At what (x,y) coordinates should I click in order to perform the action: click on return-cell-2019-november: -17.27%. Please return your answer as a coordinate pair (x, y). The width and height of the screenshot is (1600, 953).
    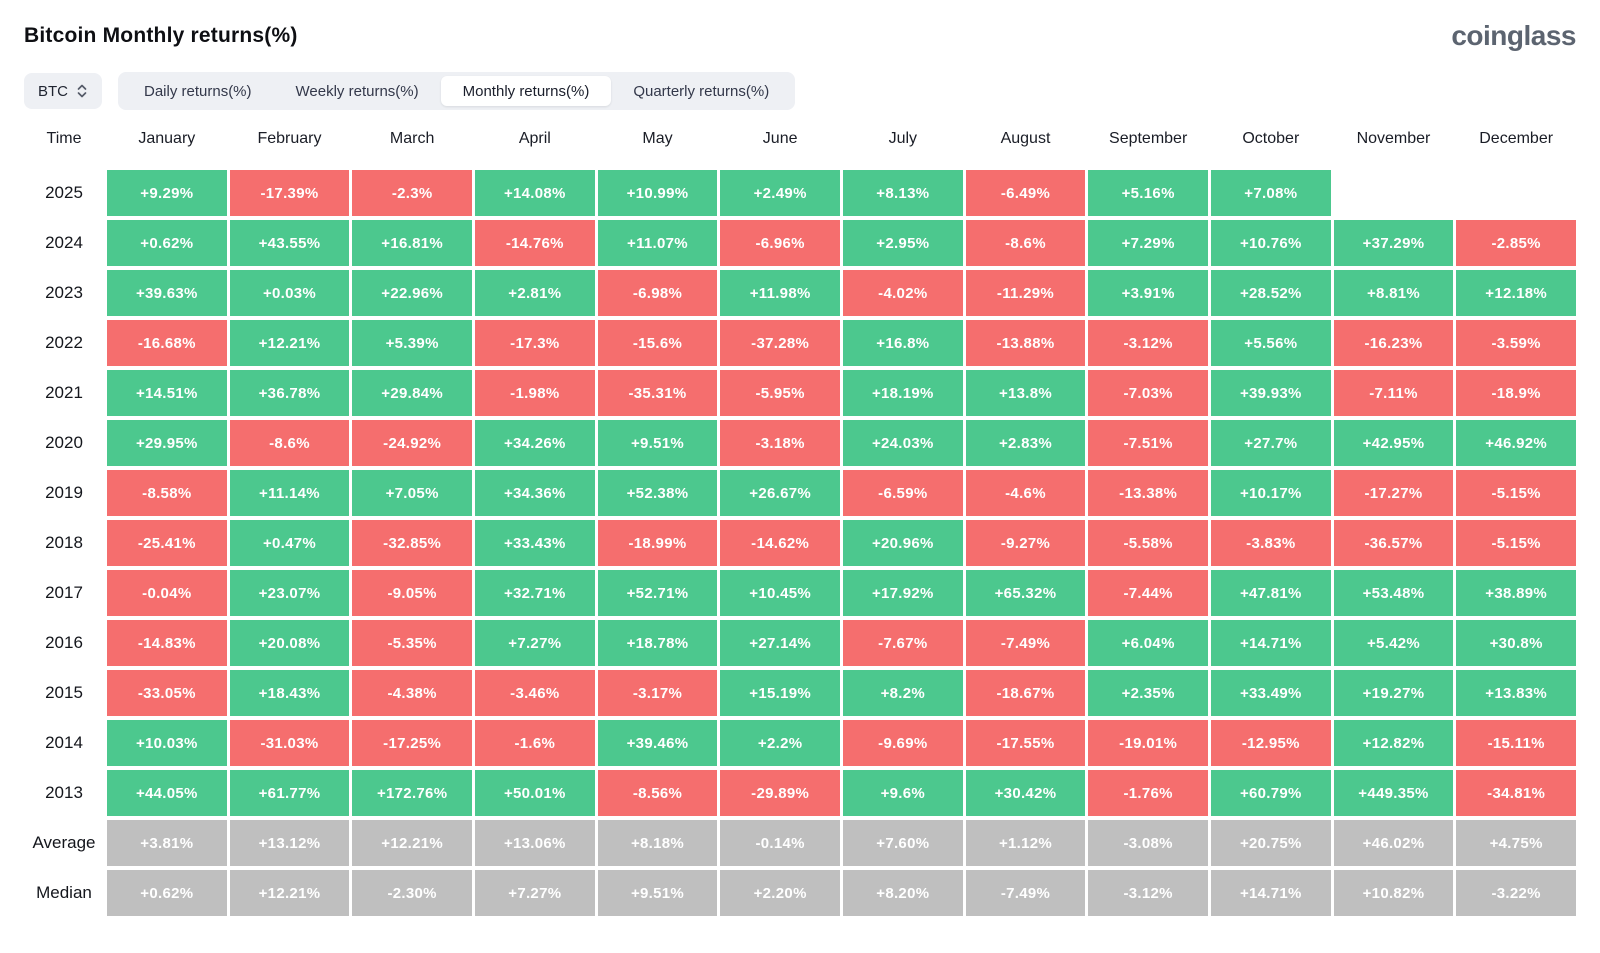
    Looking at the image, I should click on (1393, 493).